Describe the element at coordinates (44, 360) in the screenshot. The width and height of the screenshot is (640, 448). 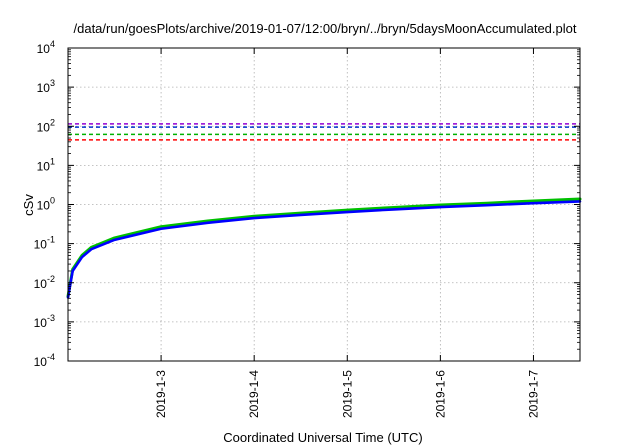
I see `y-tick-label: 10⁻⁴` at that location.